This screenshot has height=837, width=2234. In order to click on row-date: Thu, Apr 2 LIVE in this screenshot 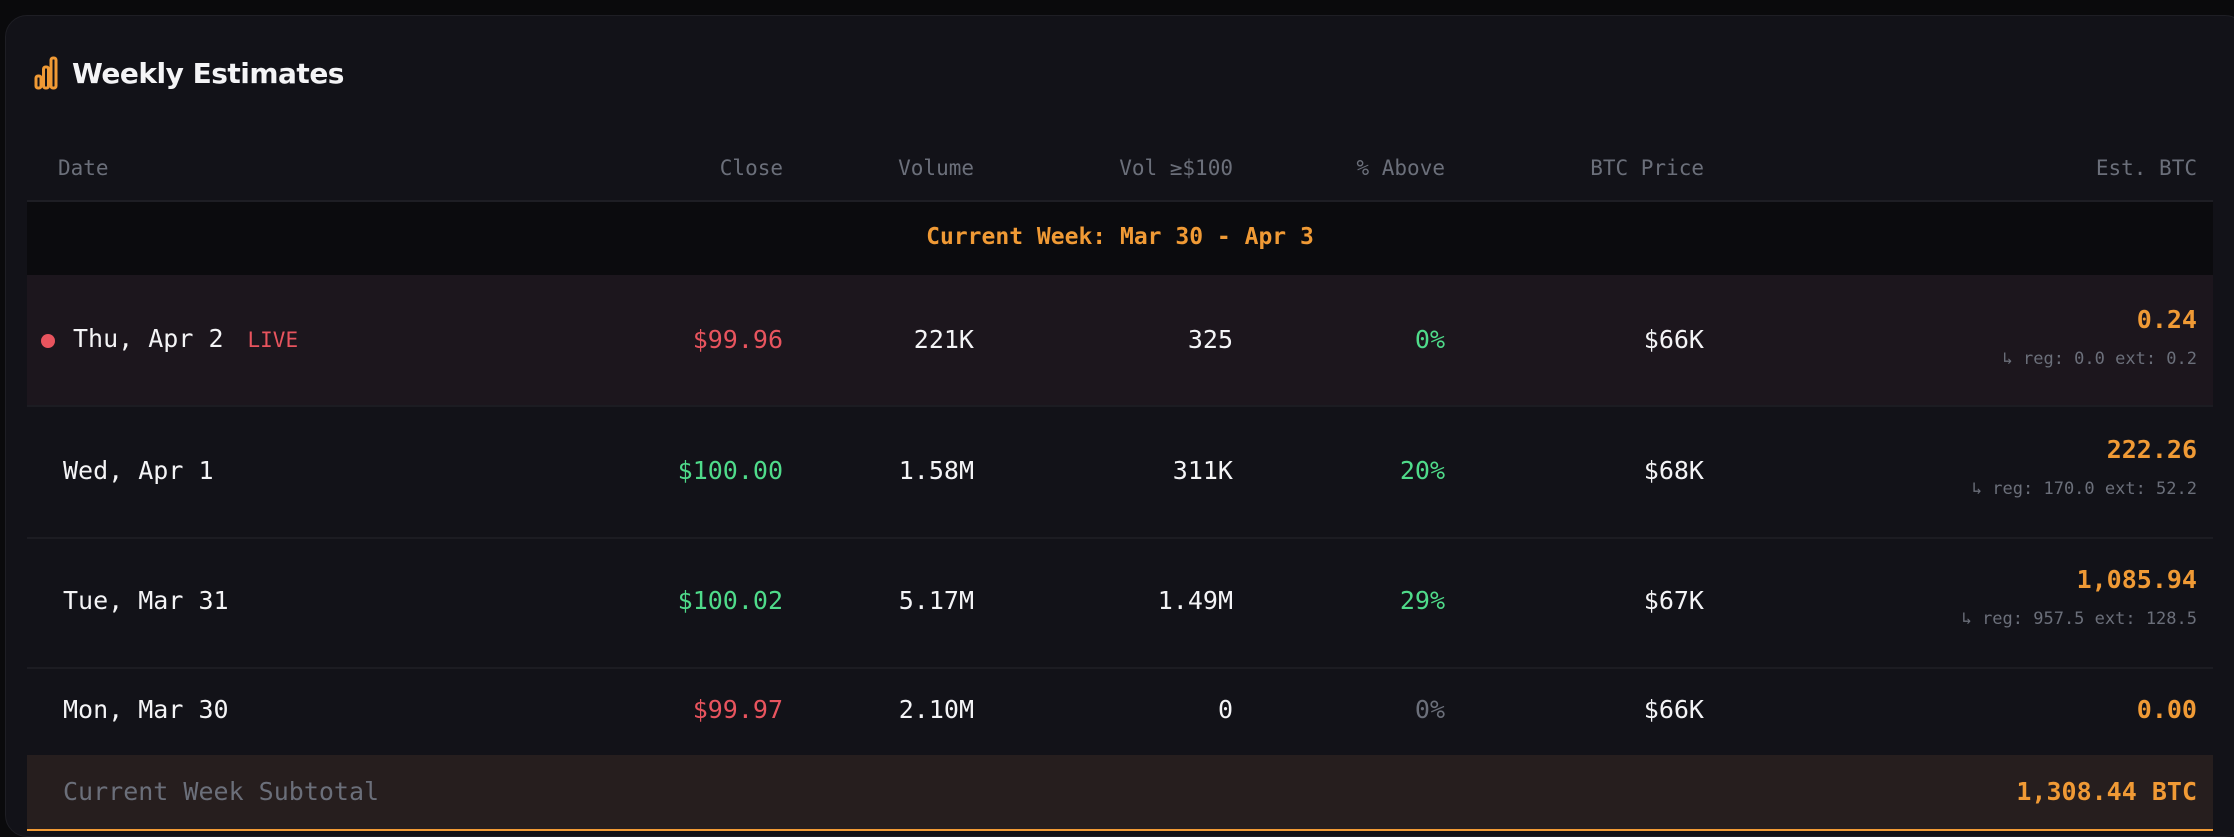, I will do `click(185, 338)`.